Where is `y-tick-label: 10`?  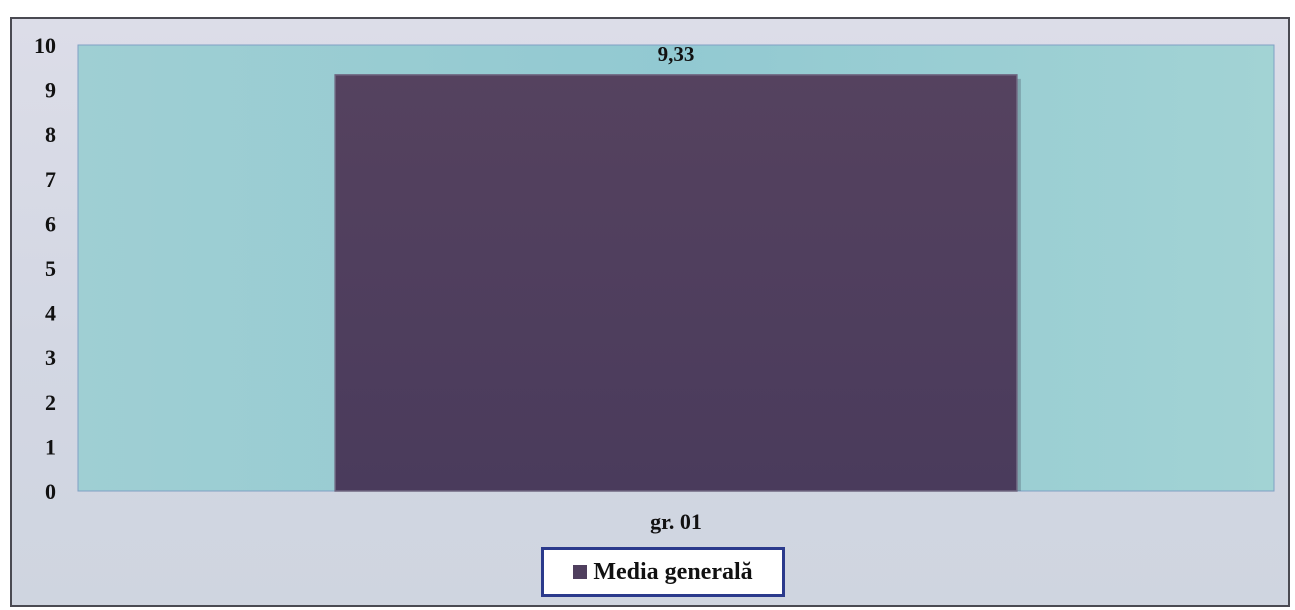
y-tick-label: 10 is located at coordinates (45, 45).